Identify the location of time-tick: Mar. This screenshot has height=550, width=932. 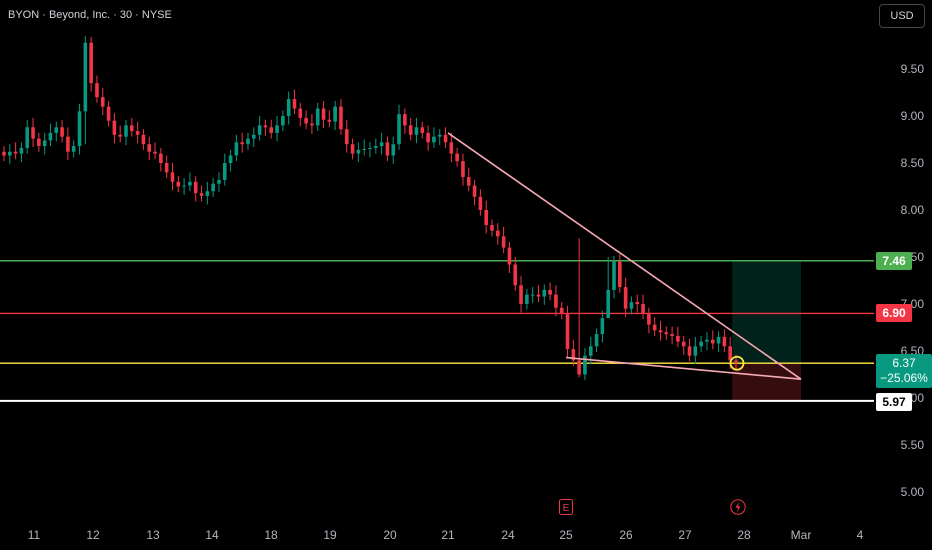
(801, 535).